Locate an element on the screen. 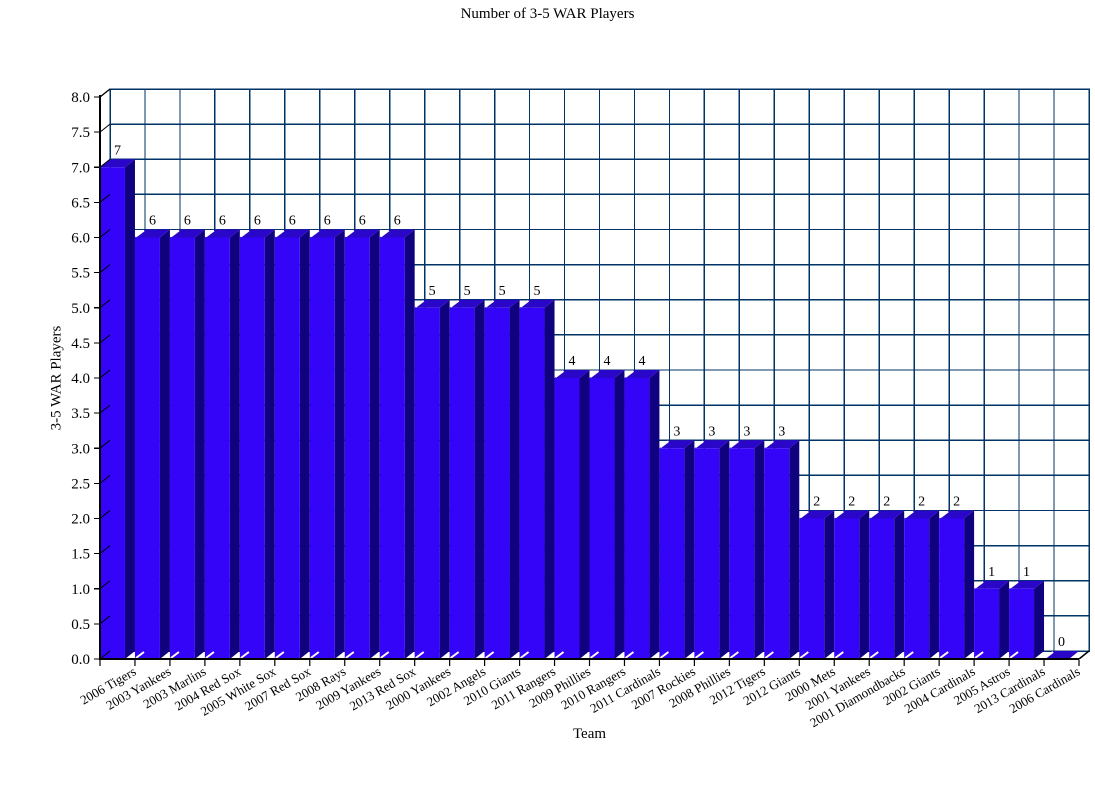  bar-value-label: 1 is located at coordinates (991, 572).